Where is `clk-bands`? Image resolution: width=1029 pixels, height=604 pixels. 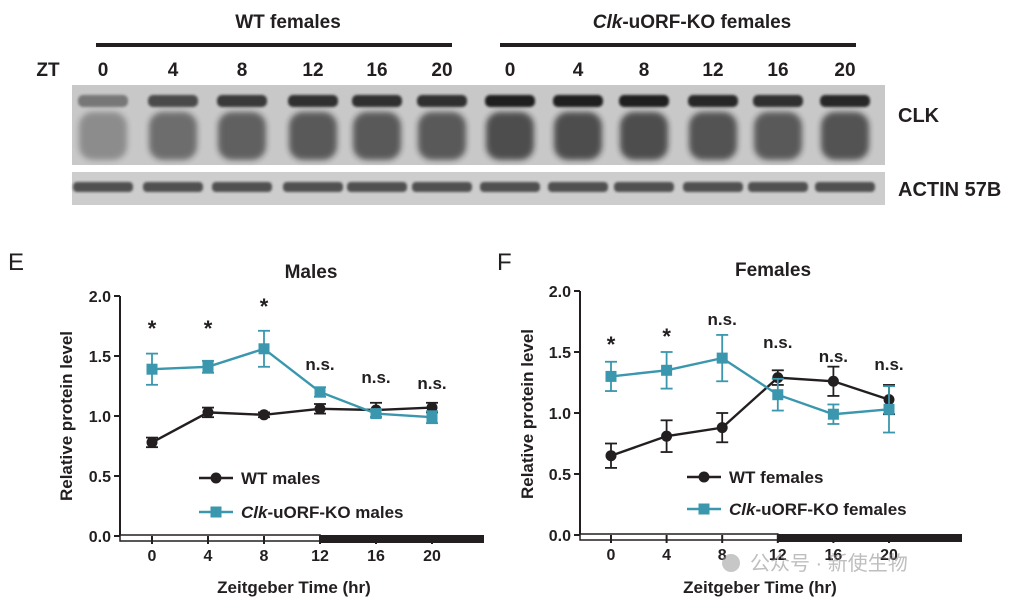
clk-bands is located at coordinates (474, 127).